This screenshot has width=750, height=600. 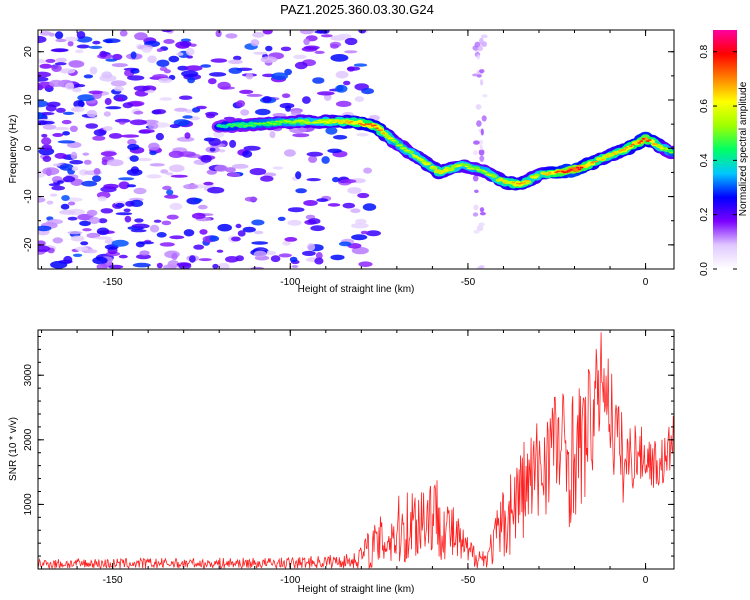 I want to click on y-tick-label: 20, so click(x=28, y=52).